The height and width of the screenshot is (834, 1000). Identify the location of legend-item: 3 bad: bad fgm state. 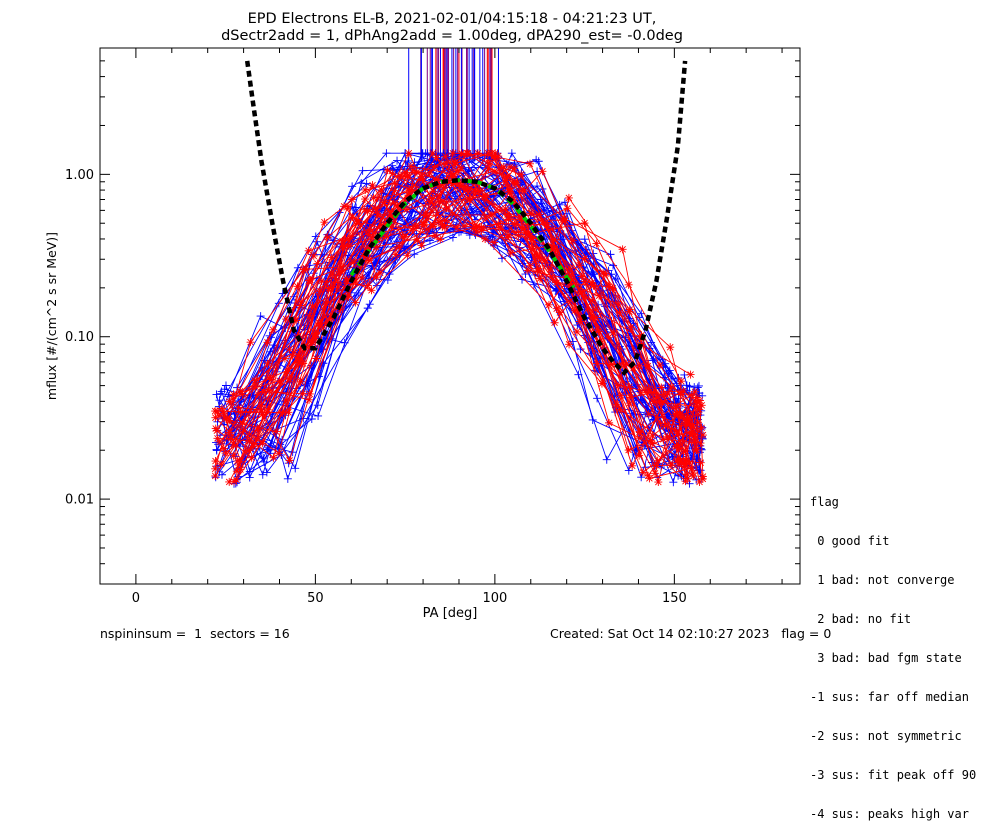
(886, 658).